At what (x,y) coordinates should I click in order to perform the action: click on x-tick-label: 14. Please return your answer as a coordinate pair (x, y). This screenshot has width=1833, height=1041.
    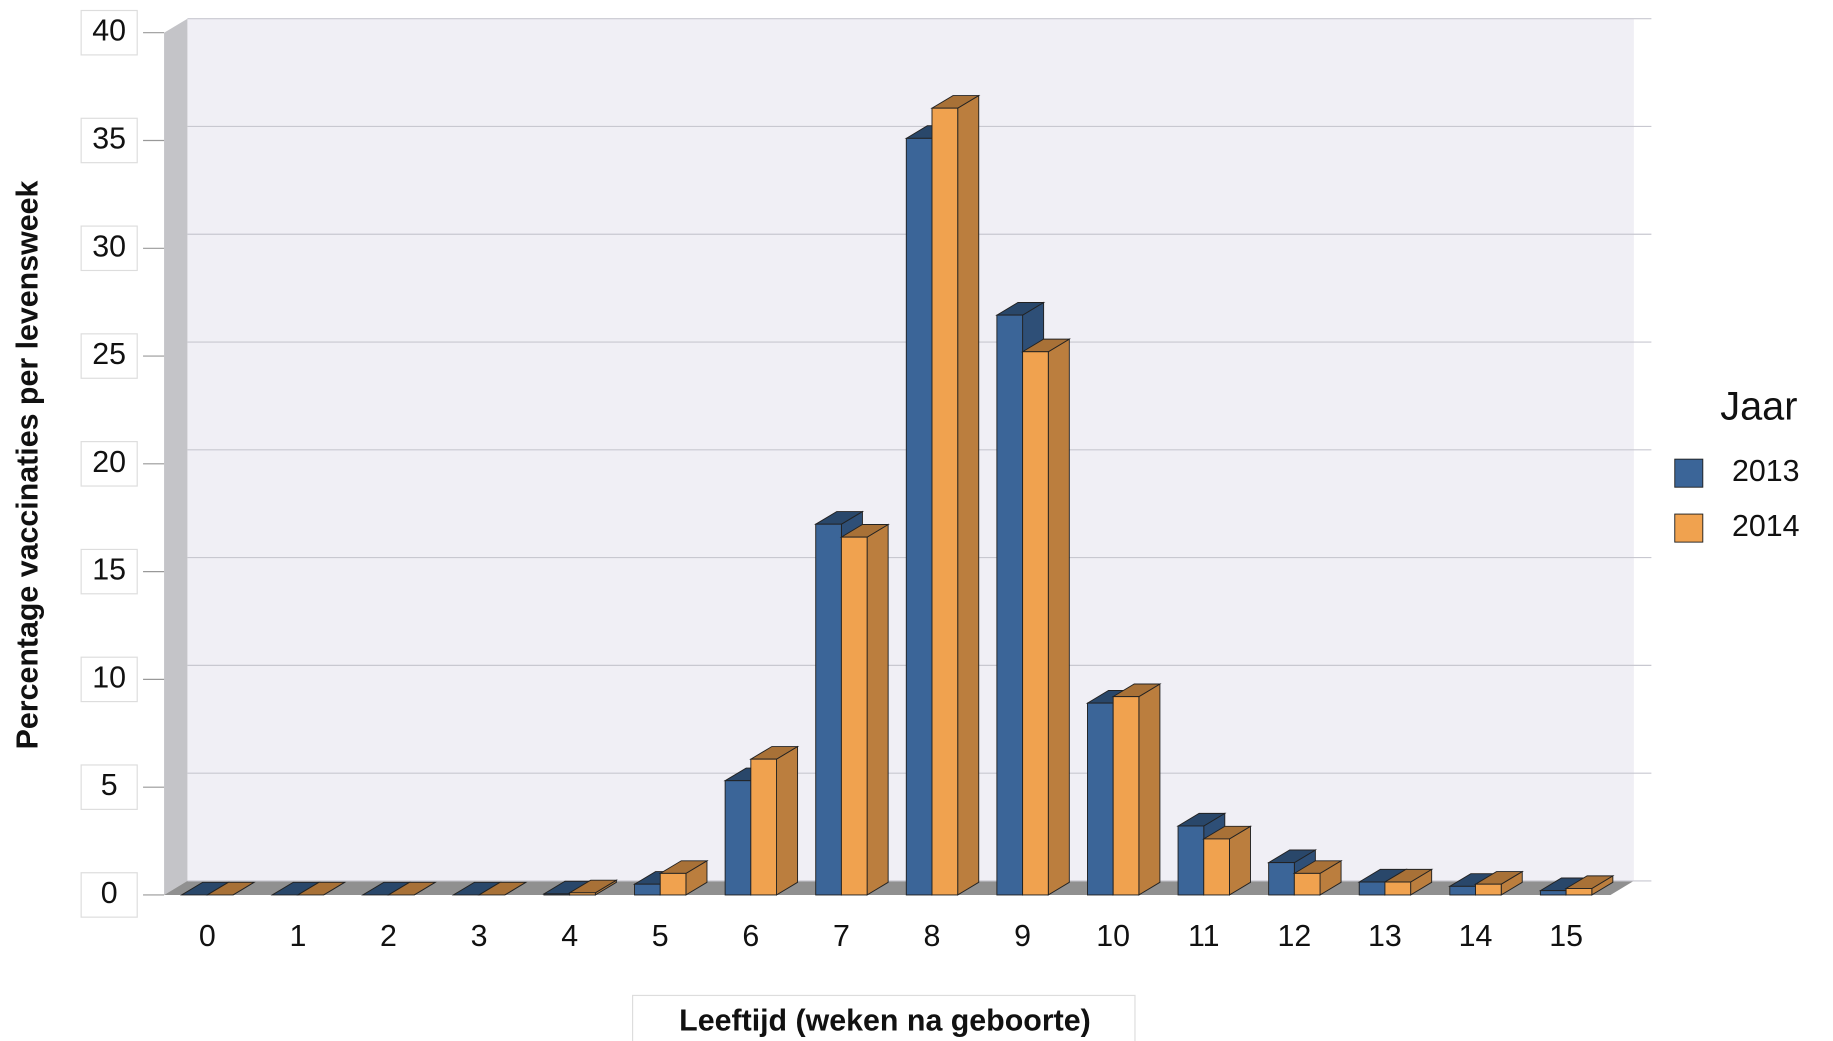
    Looking at the image, I should click on (1476, 936).